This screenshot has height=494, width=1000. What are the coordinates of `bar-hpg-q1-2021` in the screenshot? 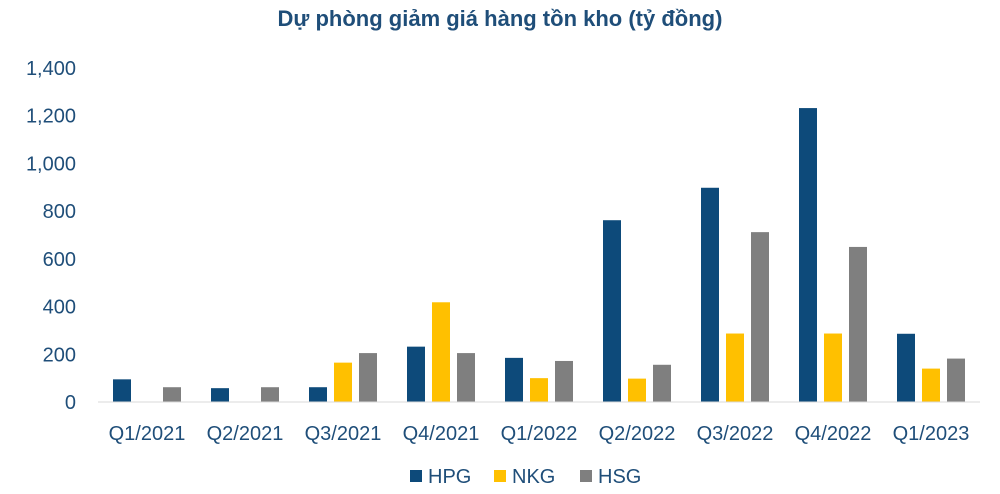 It's located at (122, 390).